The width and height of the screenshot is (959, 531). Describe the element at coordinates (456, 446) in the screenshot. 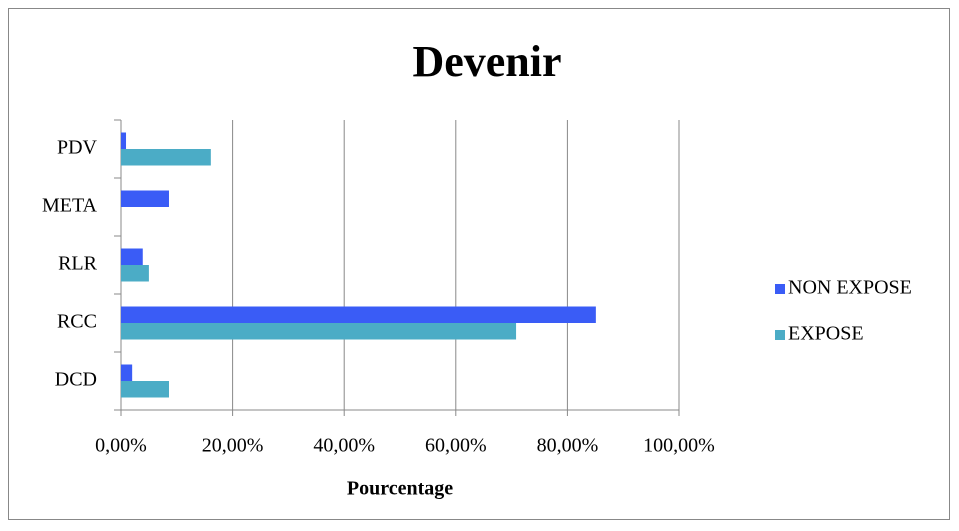

I see `x-tick-label: 60,00%` at that location.